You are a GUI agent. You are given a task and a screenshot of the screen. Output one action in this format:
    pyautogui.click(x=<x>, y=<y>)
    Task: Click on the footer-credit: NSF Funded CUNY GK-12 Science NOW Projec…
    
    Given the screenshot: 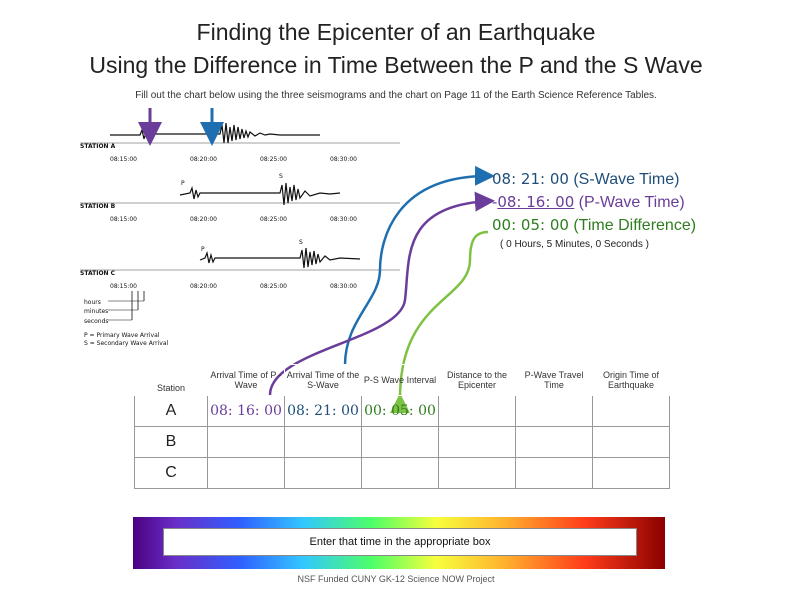 What is the action you would take?
    pyautogui.click(x=396, y=579)
    